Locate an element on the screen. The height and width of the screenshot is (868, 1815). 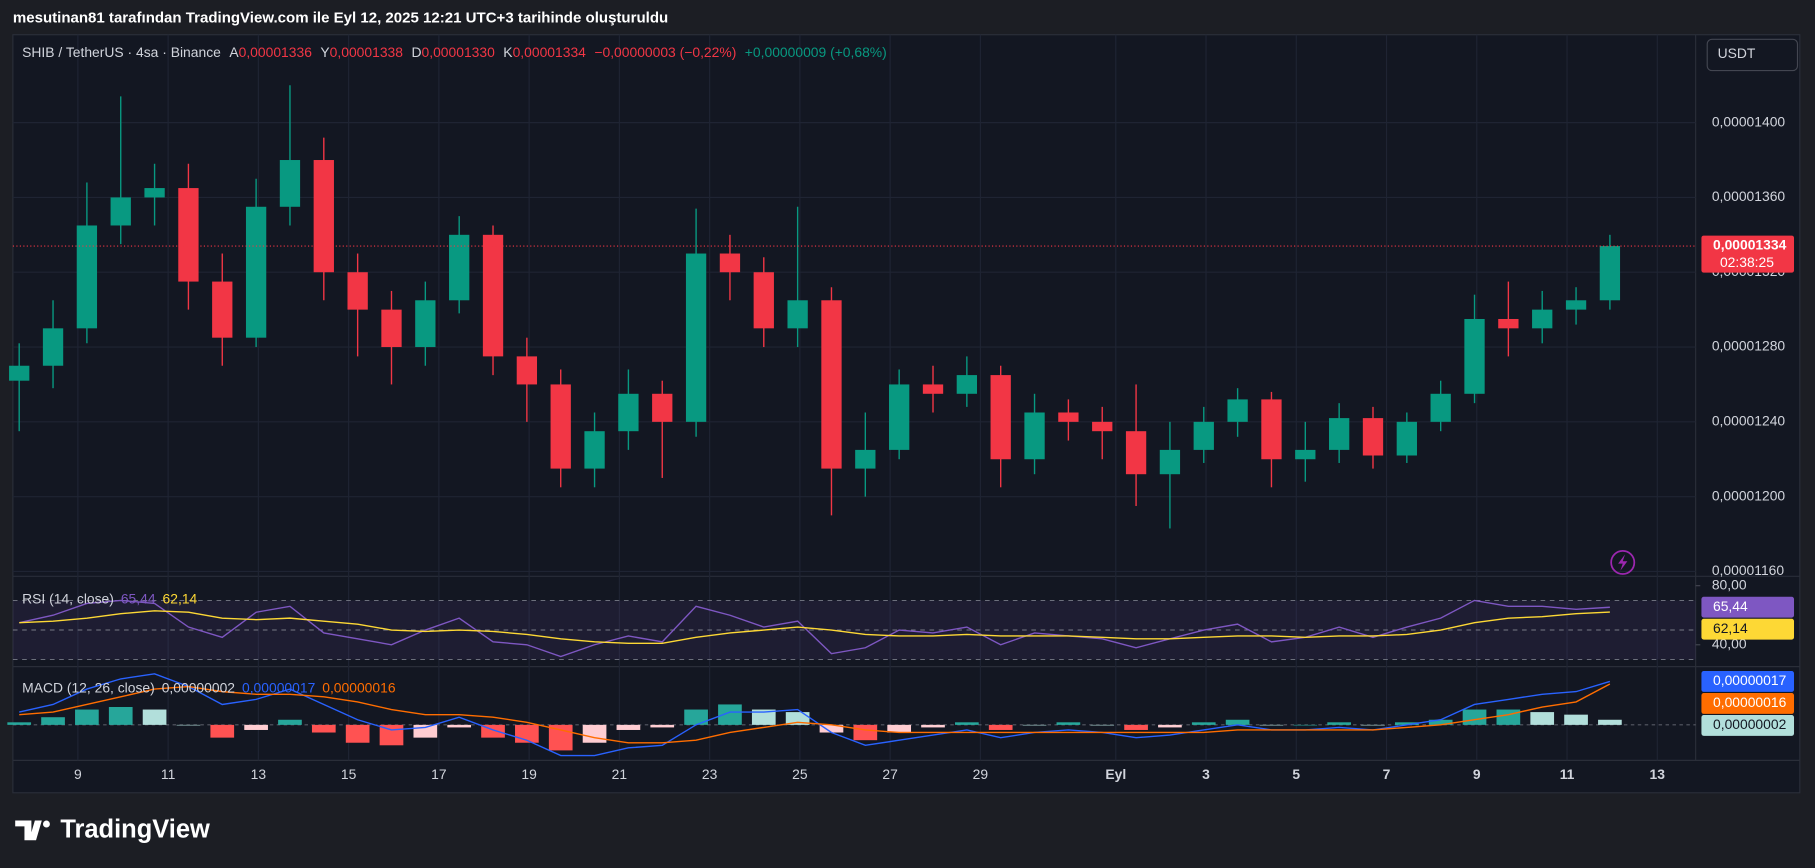
x-tick-label: 23 is located at coordinates (710, 774).